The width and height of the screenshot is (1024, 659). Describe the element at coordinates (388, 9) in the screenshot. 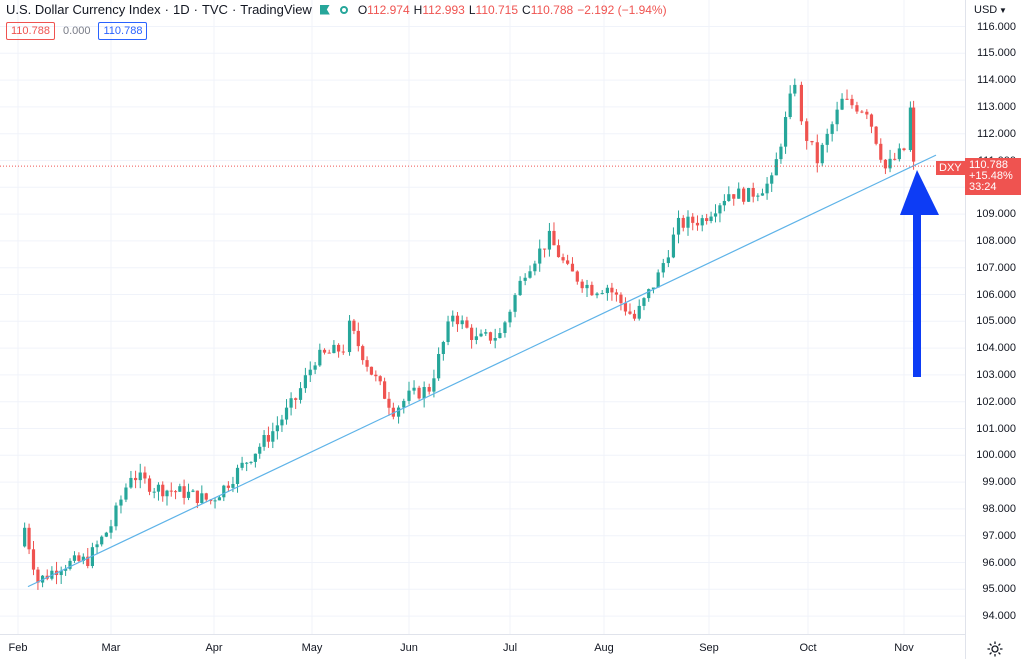

I see `open-value: 112.974` at that location.